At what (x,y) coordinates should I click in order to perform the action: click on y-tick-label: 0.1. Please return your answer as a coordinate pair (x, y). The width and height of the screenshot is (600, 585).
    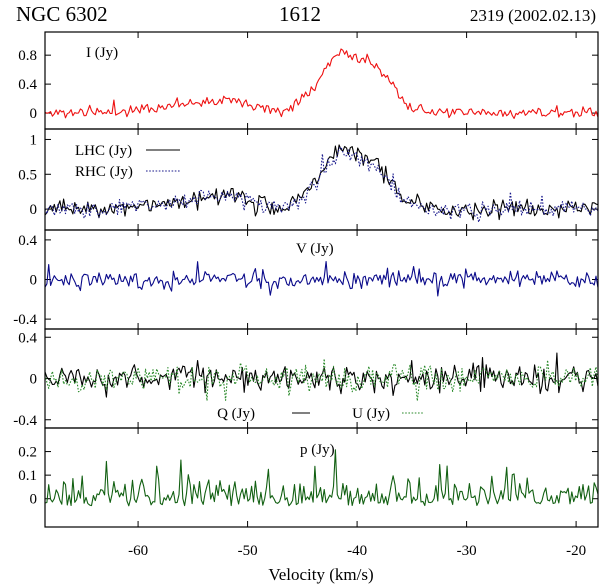
    Looking at the image, I should click on (27, 476).